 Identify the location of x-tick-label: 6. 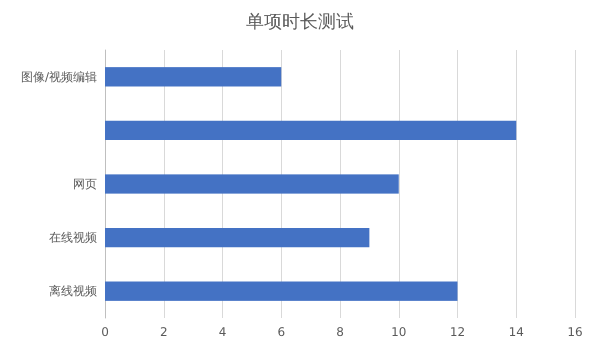
(281, 332).